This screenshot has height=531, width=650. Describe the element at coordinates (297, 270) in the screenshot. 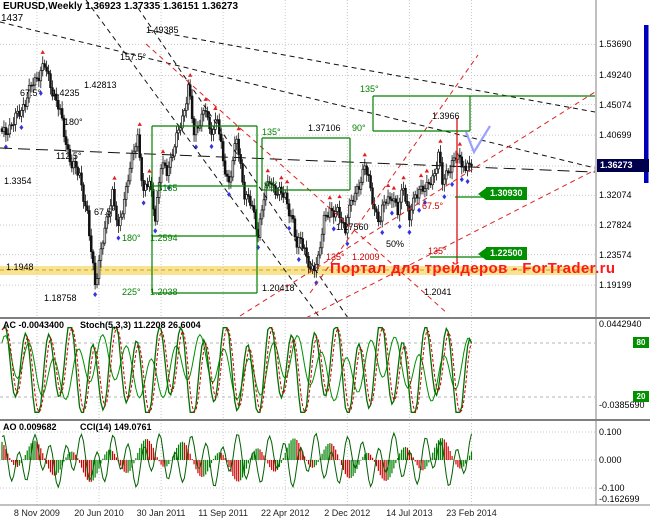

I see `support-band` at that location.